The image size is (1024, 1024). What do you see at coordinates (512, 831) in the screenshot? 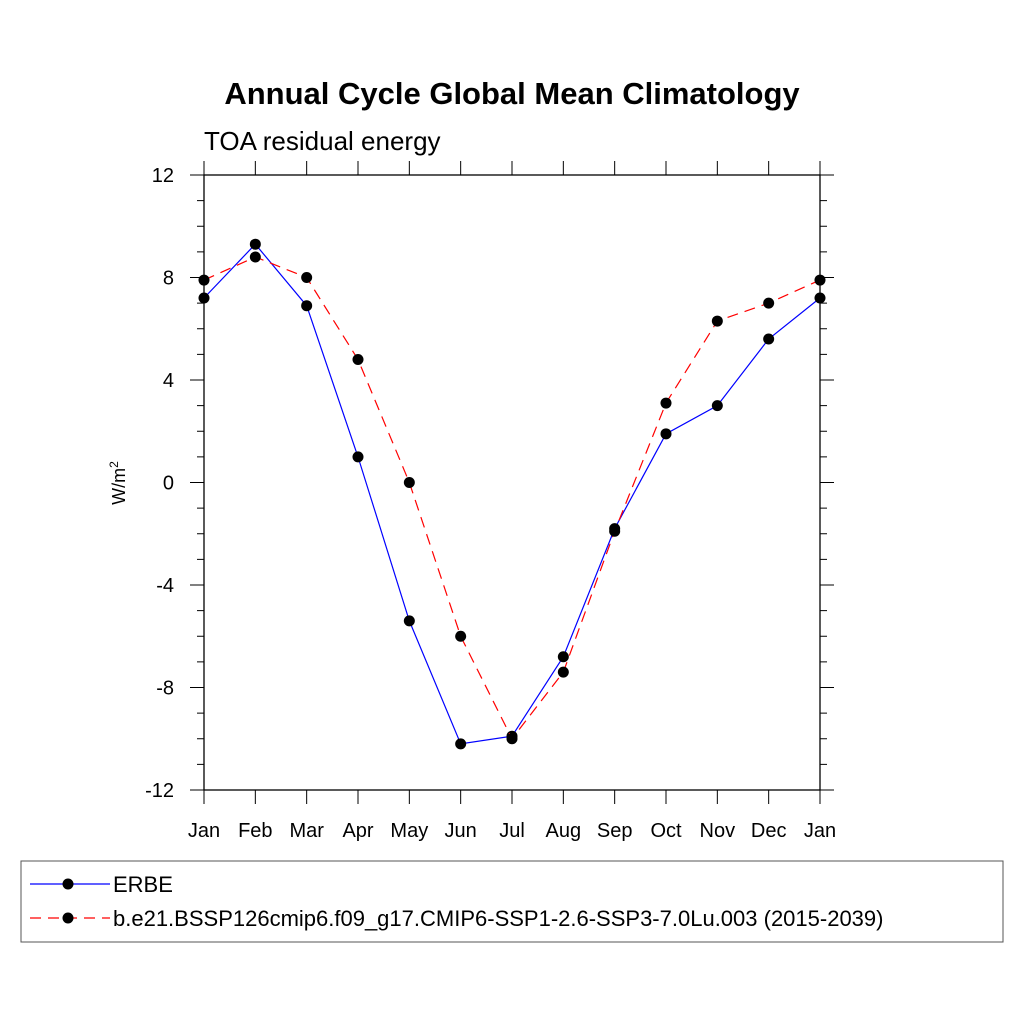
I see `x-tick-label: Jul` at bounding box center [512, 831].